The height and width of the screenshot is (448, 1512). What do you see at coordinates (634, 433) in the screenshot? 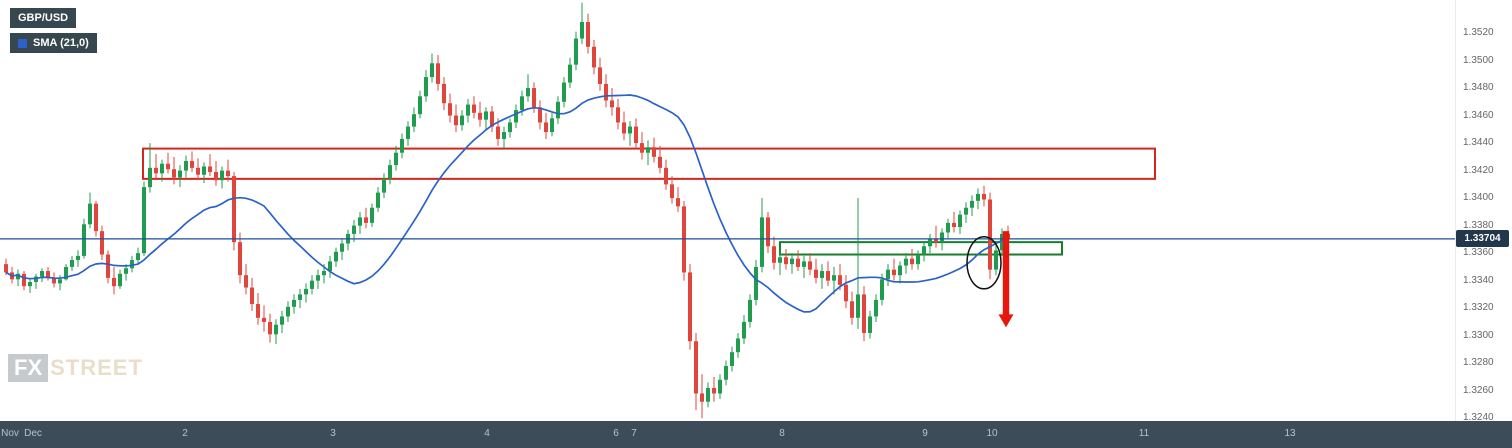
I see `time-axis-label: 7` at bounding box center [634, 433].